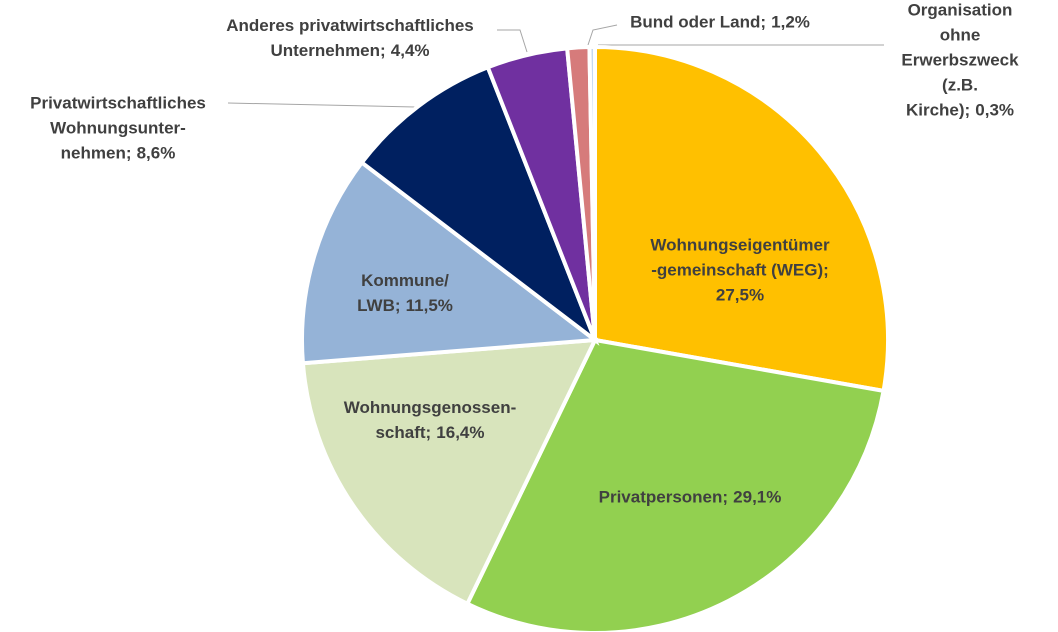 This screenshot has height=632, width=1058. I want to click on category-label: Kommune/ LWB;, so click(403, 293).